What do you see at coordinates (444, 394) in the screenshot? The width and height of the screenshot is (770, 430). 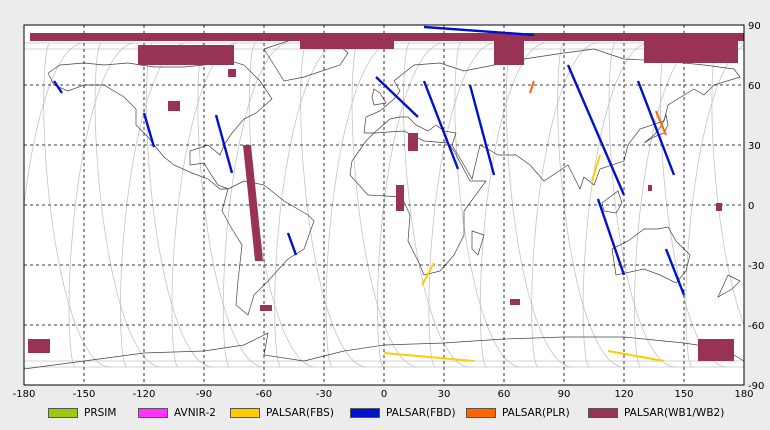 I see `x-tick-label: 30` at bounding box center [444, 394].